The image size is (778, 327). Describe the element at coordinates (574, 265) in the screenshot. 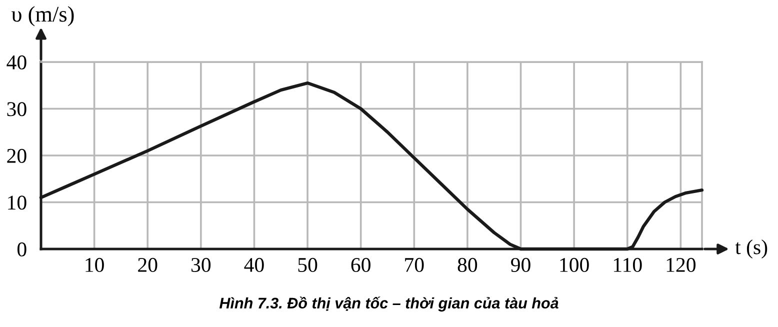

I see `x-tick-label: 100` at that location.